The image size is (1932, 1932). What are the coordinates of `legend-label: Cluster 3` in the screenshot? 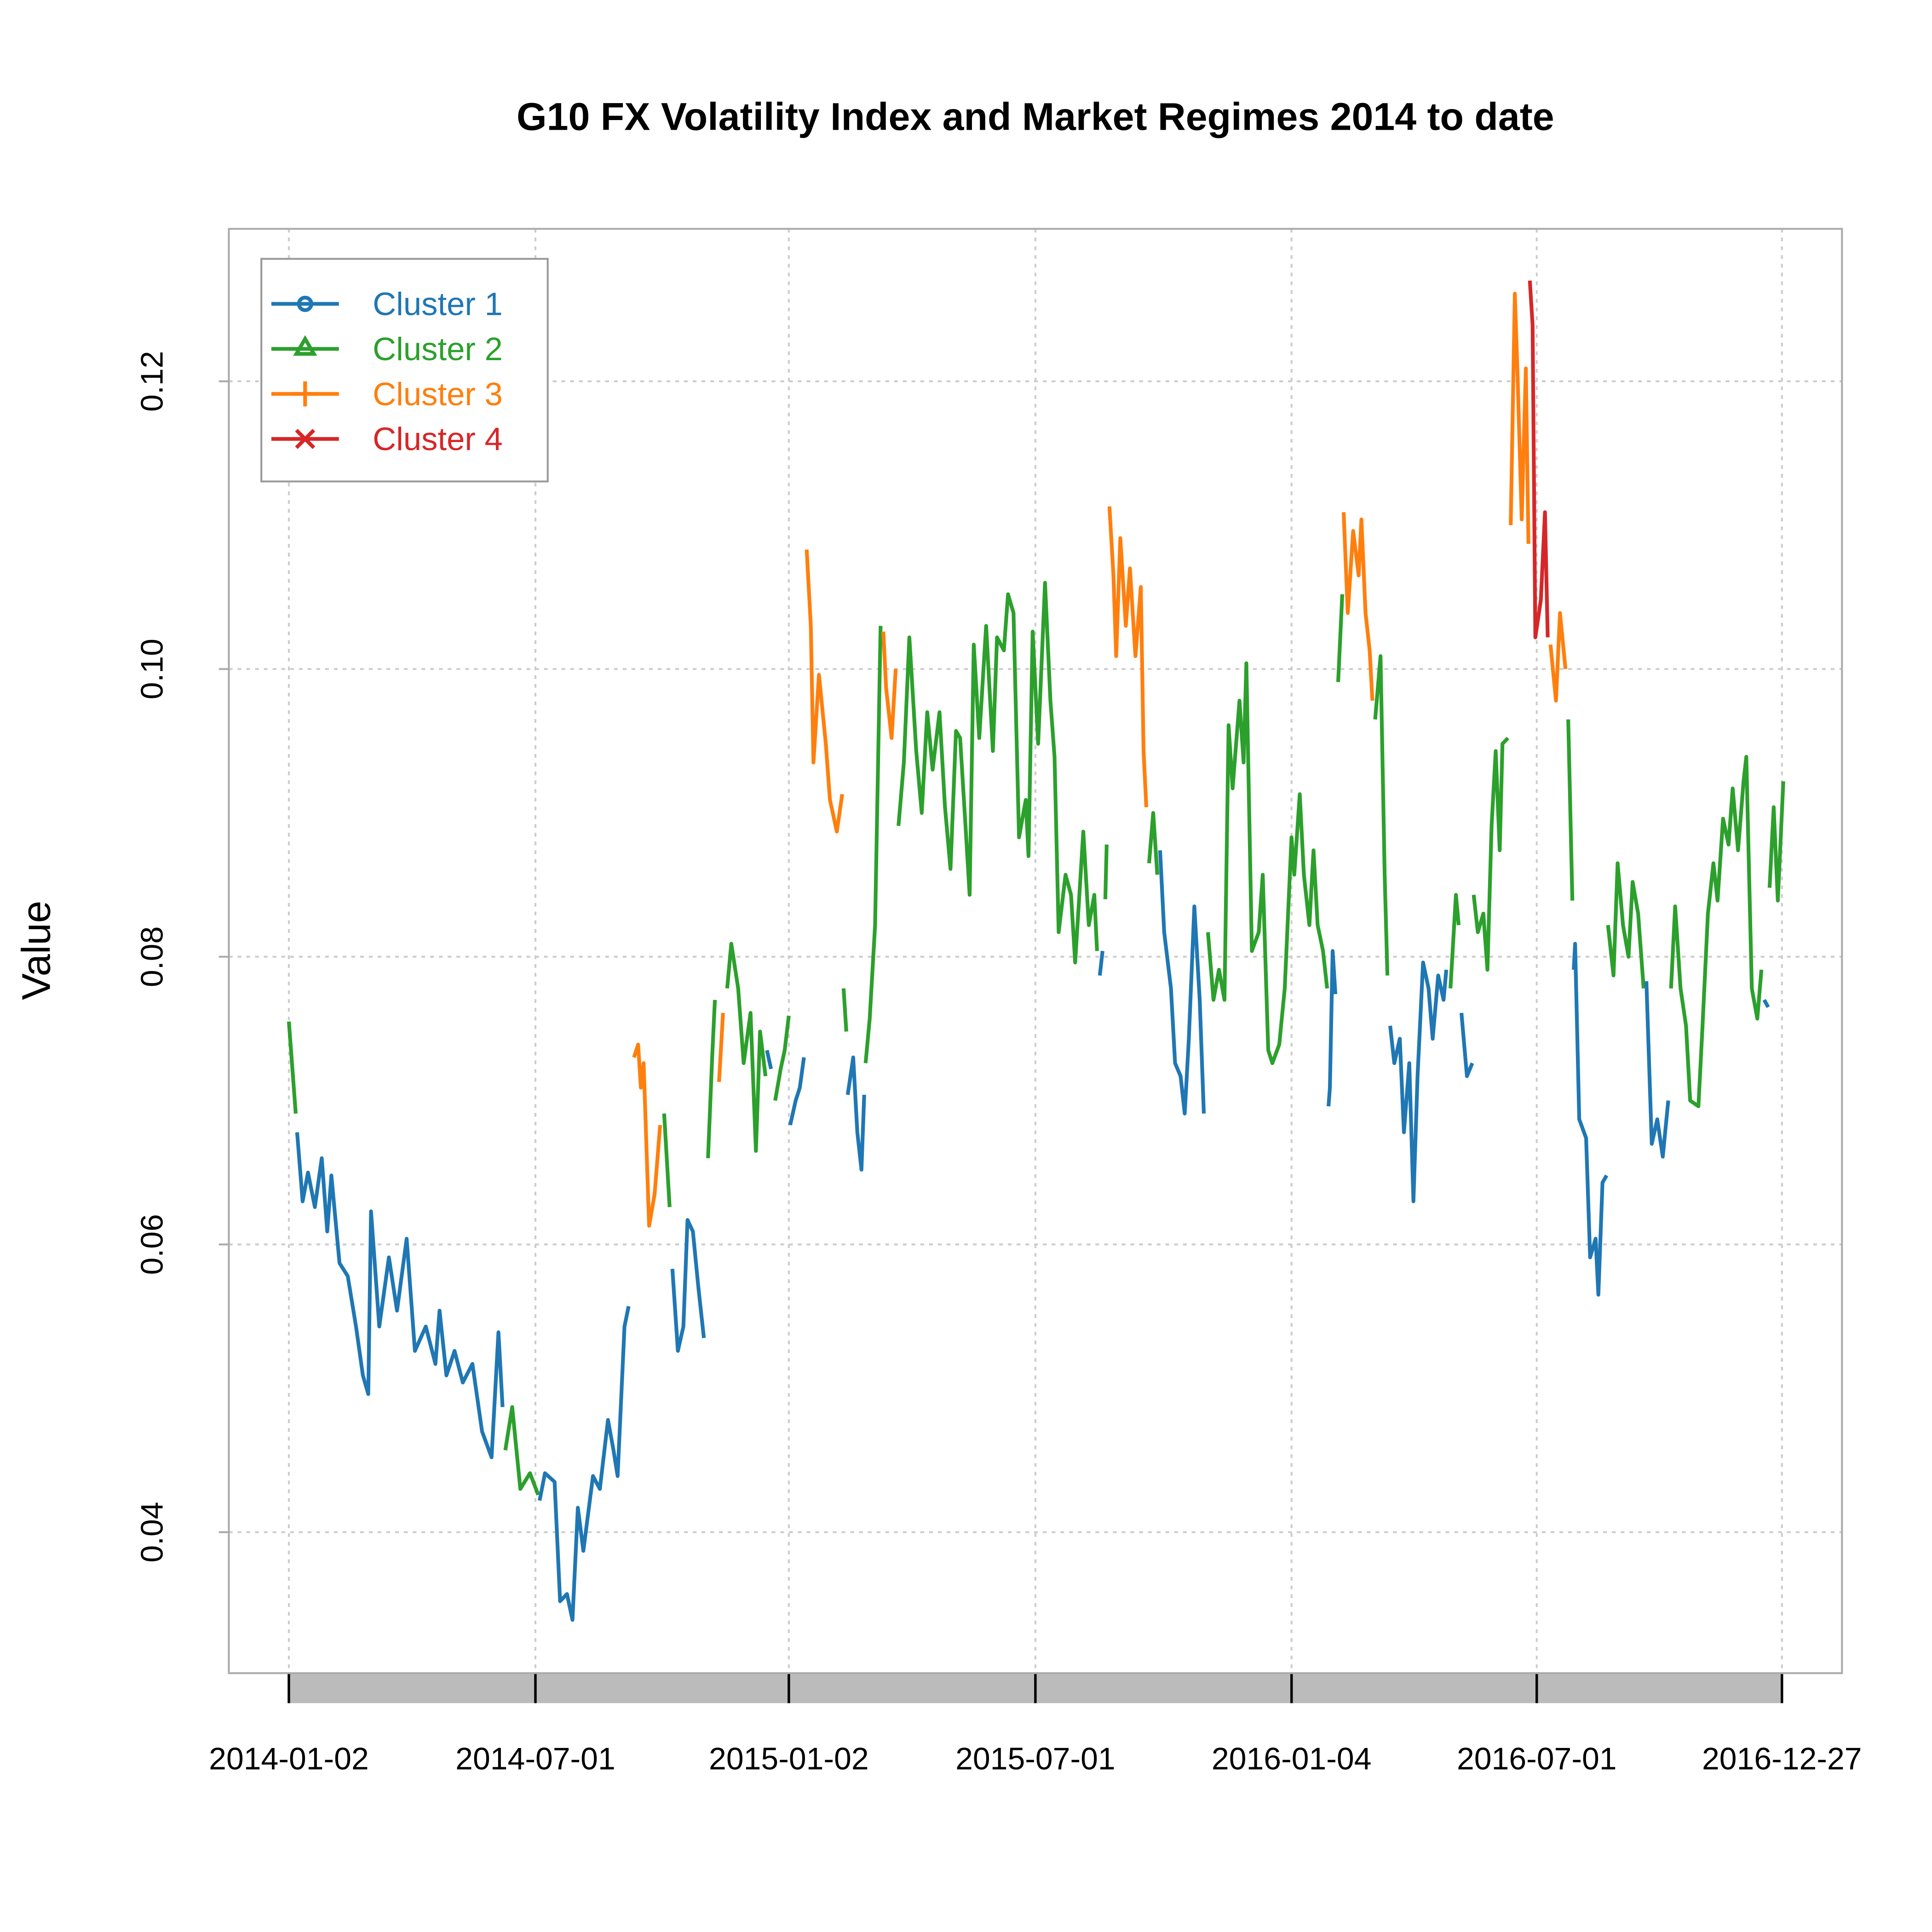 It's located at (438, 394).